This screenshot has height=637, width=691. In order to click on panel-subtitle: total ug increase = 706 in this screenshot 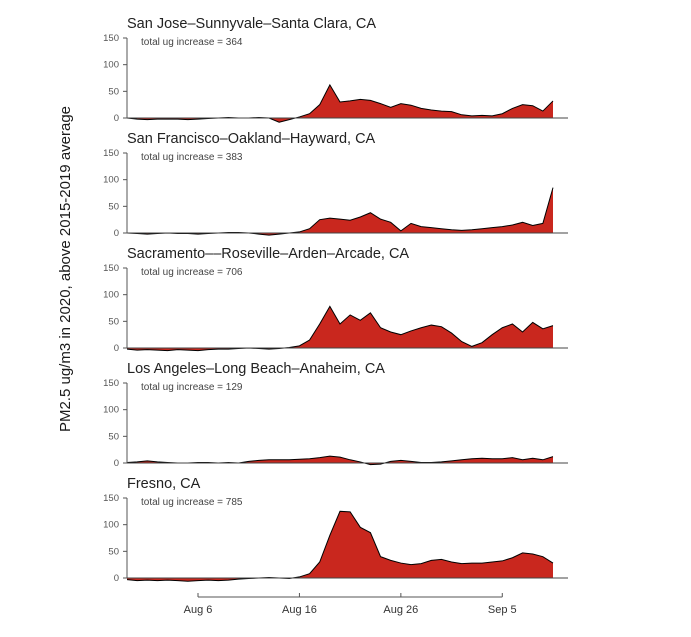, I will do `click(192, 272)`.